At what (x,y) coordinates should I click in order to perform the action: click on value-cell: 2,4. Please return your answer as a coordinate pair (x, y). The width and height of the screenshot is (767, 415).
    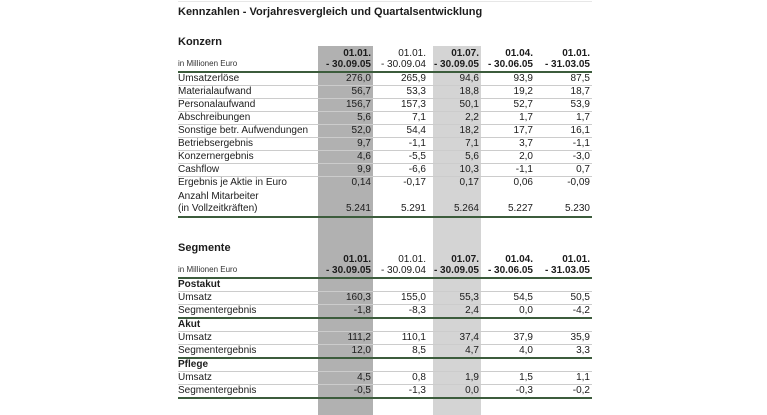
    Looking at the image, I should click on (454, 311).